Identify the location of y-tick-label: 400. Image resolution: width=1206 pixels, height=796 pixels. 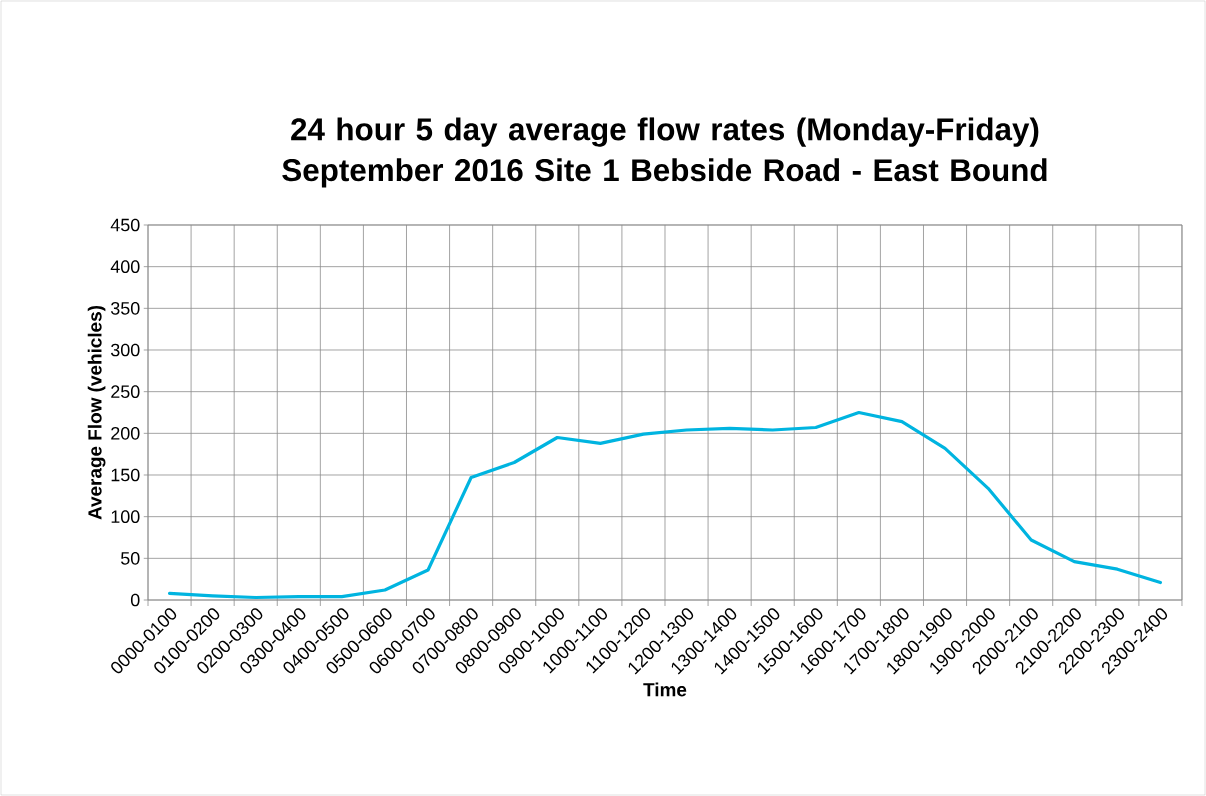
(125, 267).